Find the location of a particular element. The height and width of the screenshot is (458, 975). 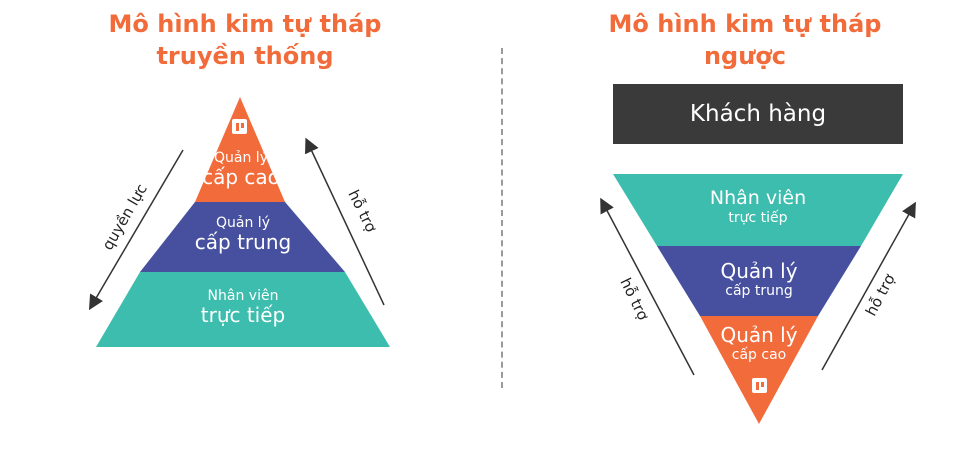

right-tier-top-shape is located at coordinates (758, 210).